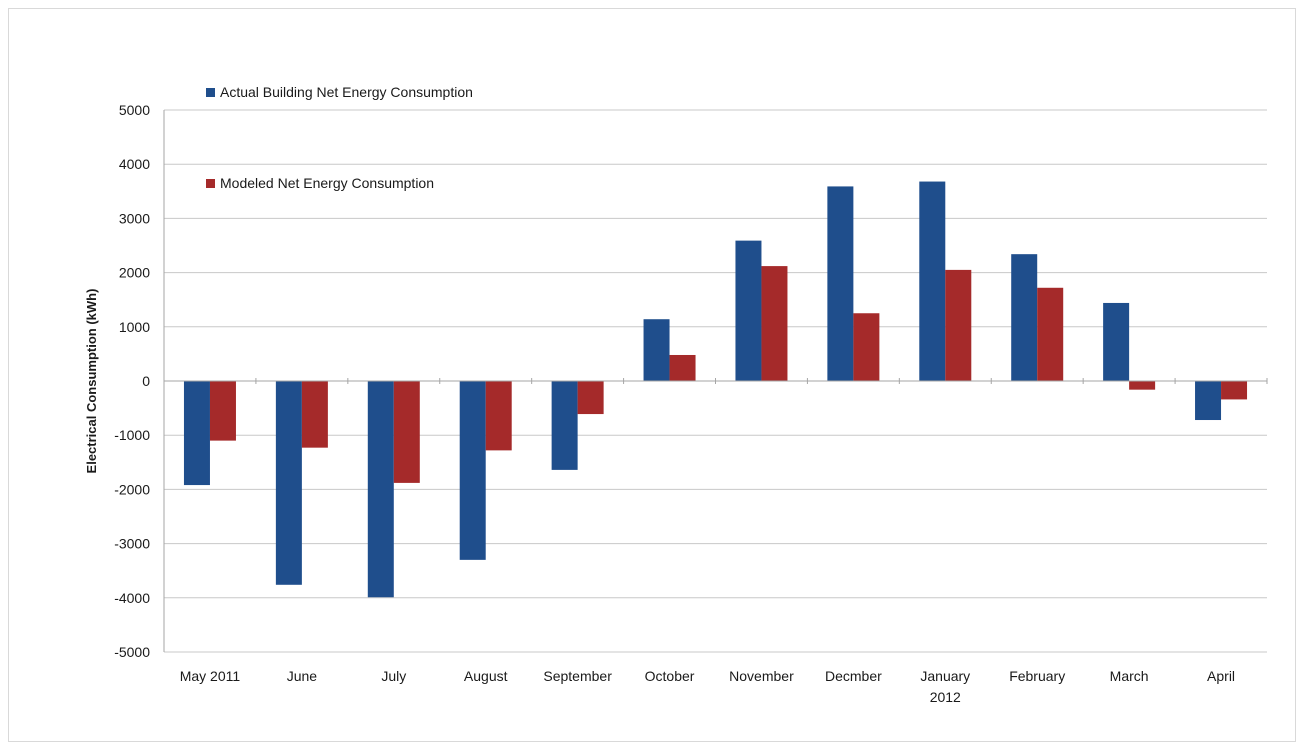  I want to click on x-tick-label: May 2011, so click(210, 676).